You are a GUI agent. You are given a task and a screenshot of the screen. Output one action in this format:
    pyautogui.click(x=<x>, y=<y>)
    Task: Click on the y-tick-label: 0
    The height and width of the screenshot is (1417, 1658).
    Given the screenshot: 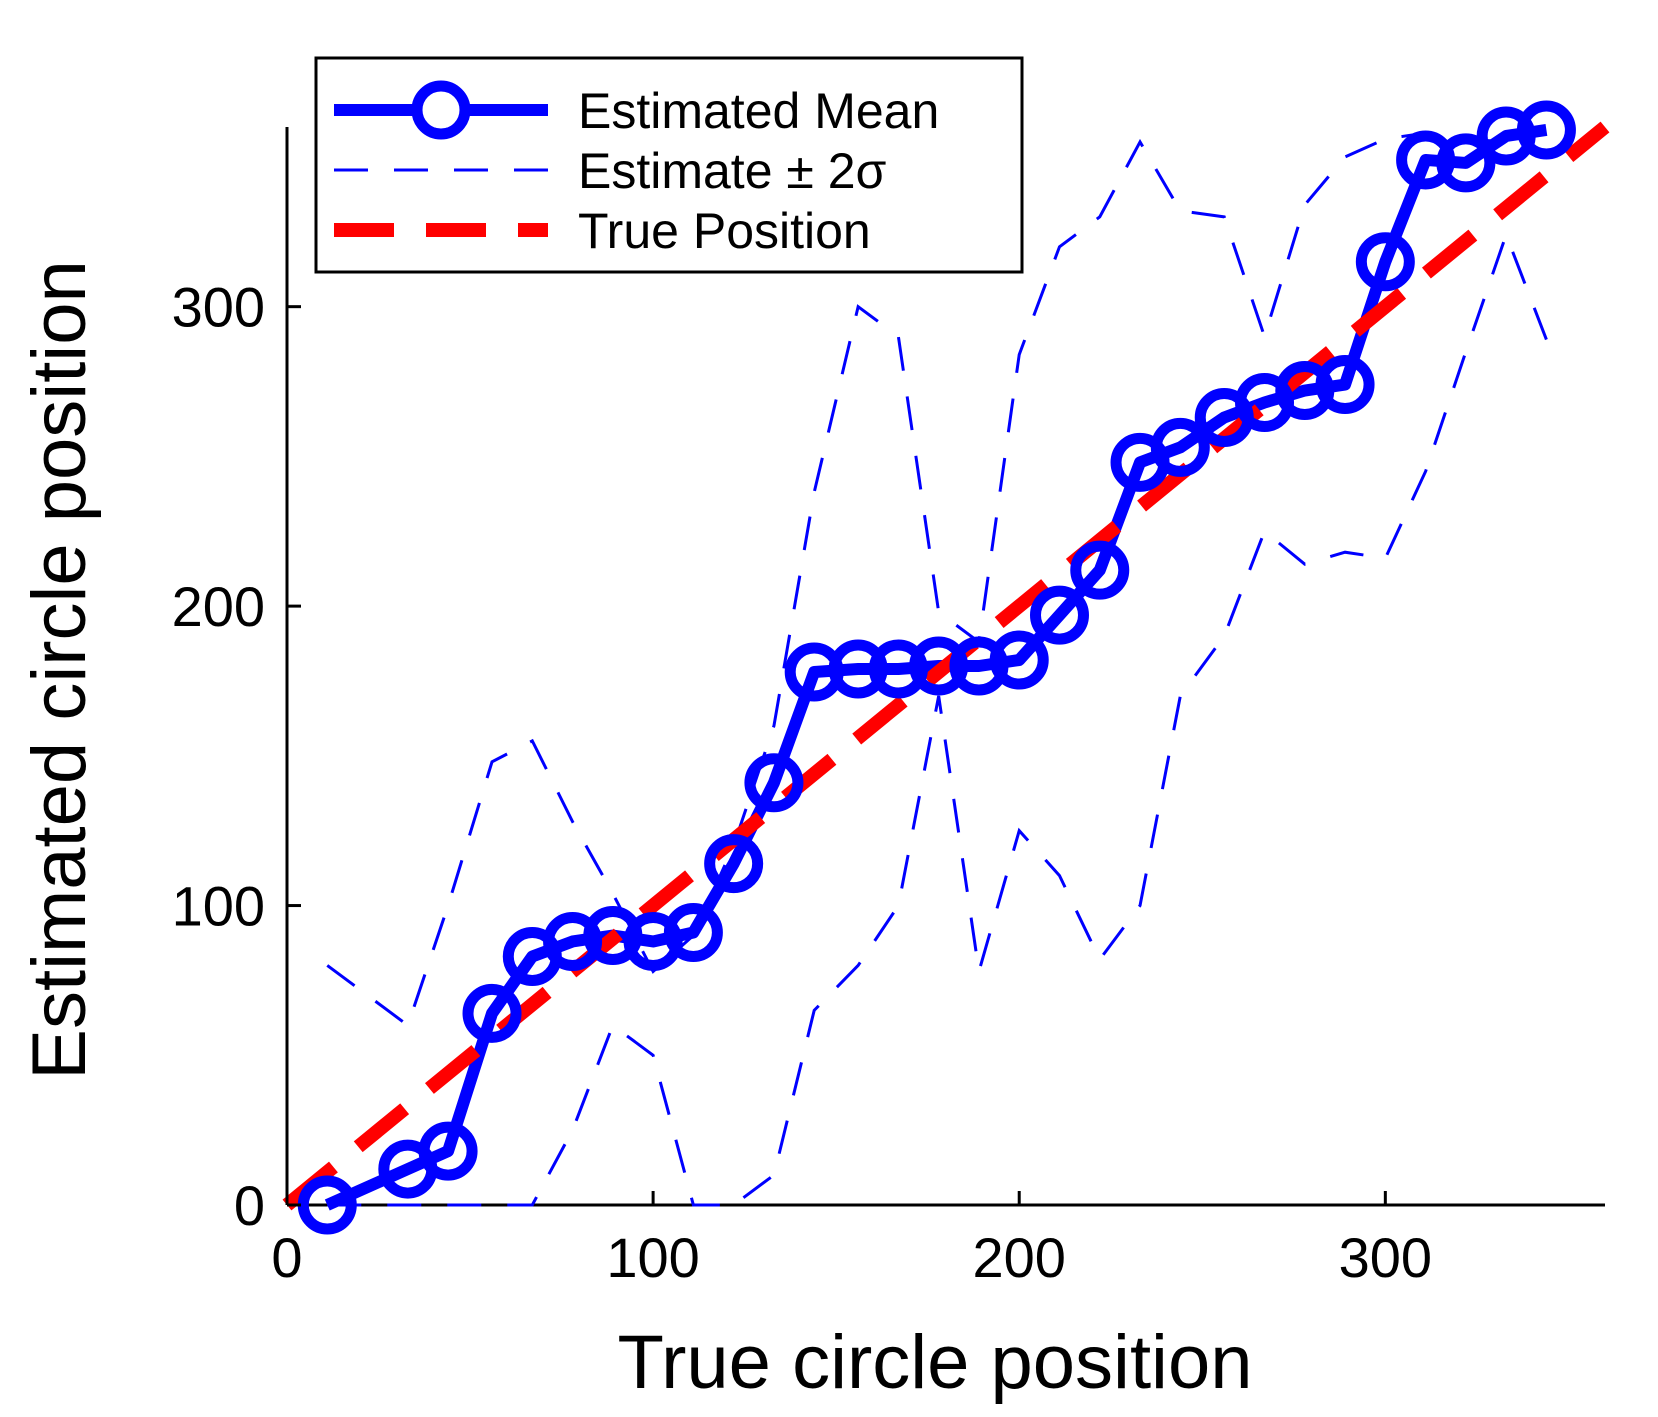 What is the action you would take?
    pyautogui.click(x=249, y=1205)
    